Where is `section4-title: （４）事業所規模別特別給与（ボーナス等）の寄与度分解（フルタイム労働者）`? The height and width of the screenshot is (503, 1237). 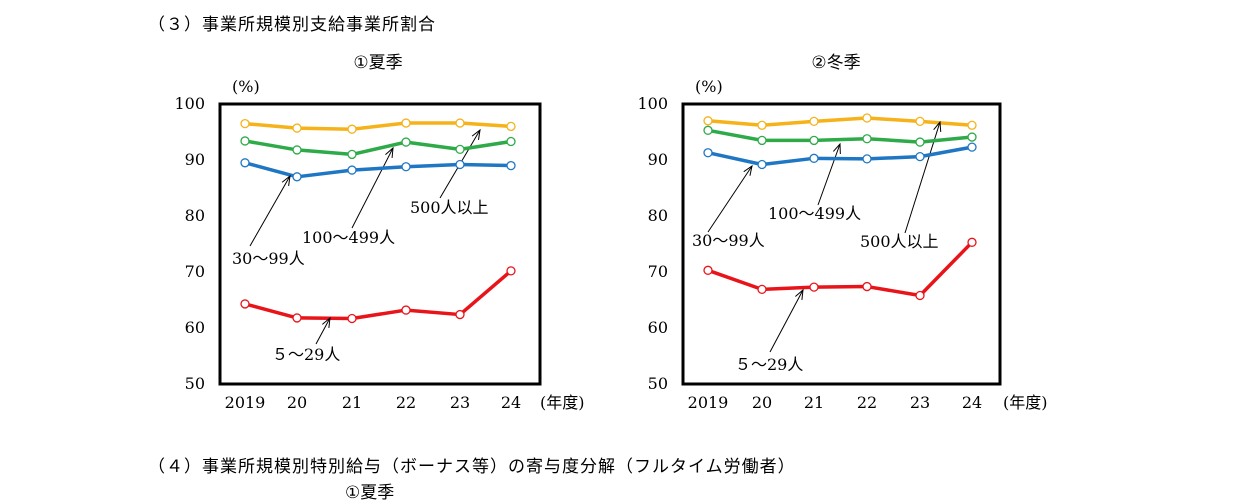
section4-title: （４）事業所規模別特別給与（ボーナス等）の寄与度分解（フルタイム労働者） is located at coordinates (472, 467).